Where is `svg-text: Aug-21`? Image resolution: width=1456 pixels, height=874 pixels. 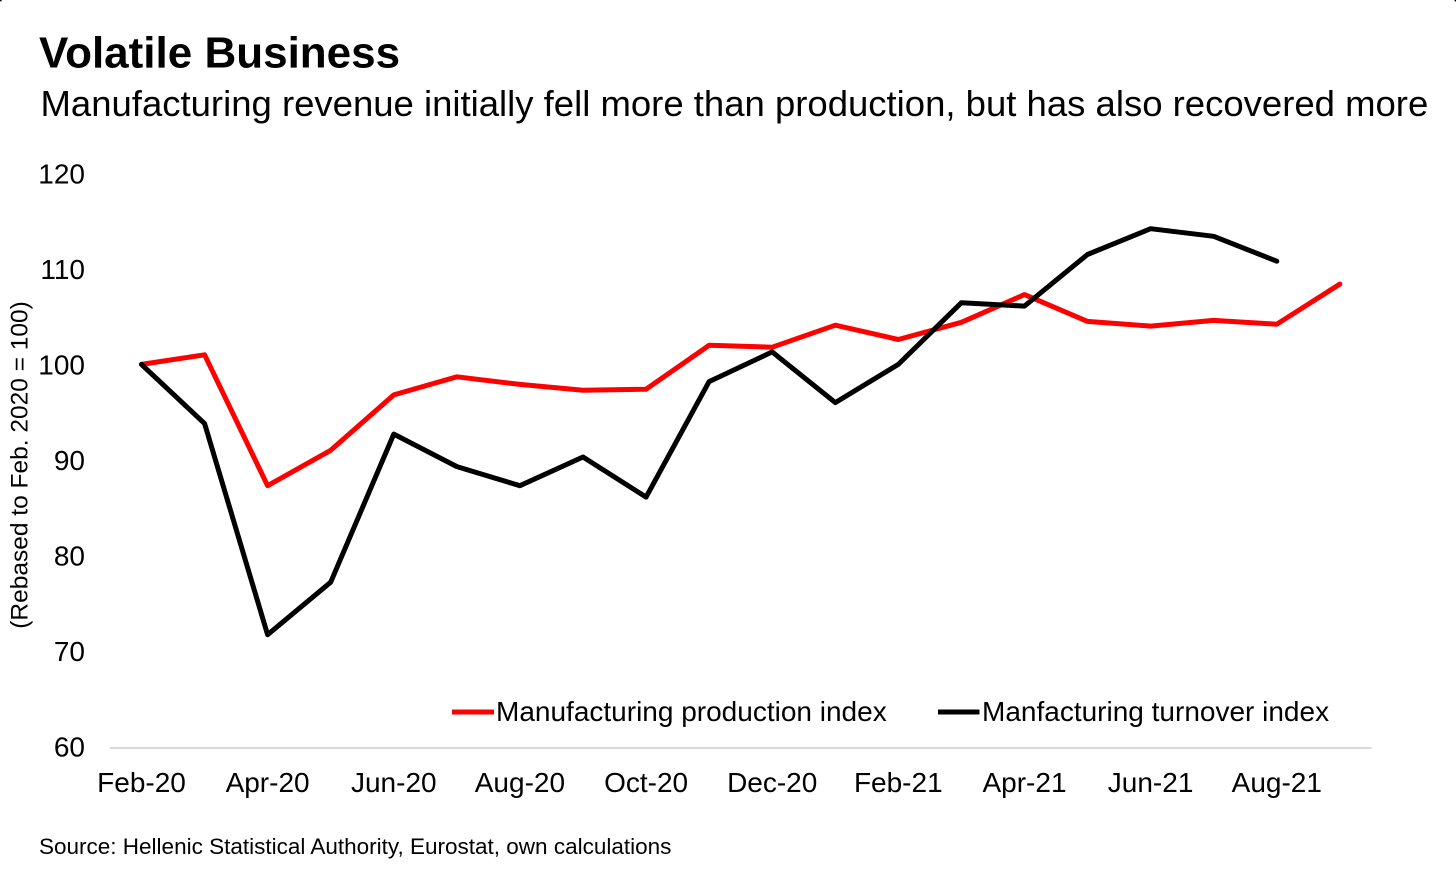 svg-text: Aug-21 is located at coordinates (1277, 782).